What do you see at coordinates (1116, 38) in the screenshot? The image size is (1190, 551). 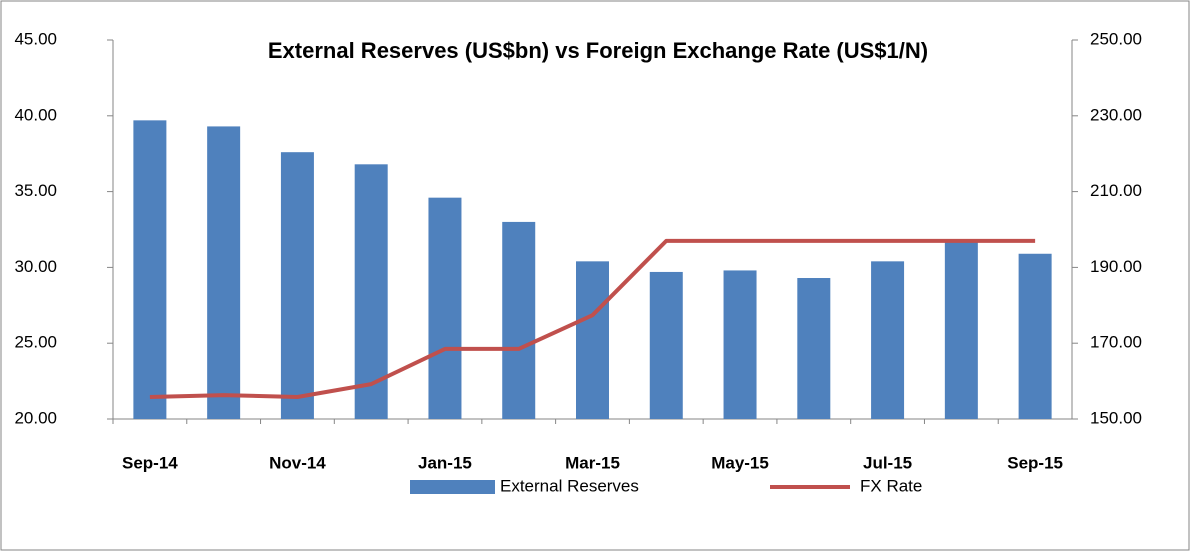 I see `y2-tick-label: 250.00` at bounding box center [1116, 38].